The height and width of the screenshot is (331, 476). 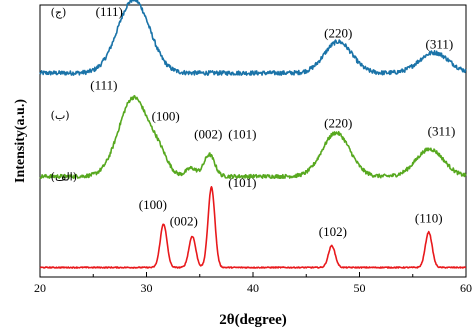 What do you see at coordinates (333, 231) in the screenshot?
I see `peak-label: (102)` at bounding box center [333, 231].